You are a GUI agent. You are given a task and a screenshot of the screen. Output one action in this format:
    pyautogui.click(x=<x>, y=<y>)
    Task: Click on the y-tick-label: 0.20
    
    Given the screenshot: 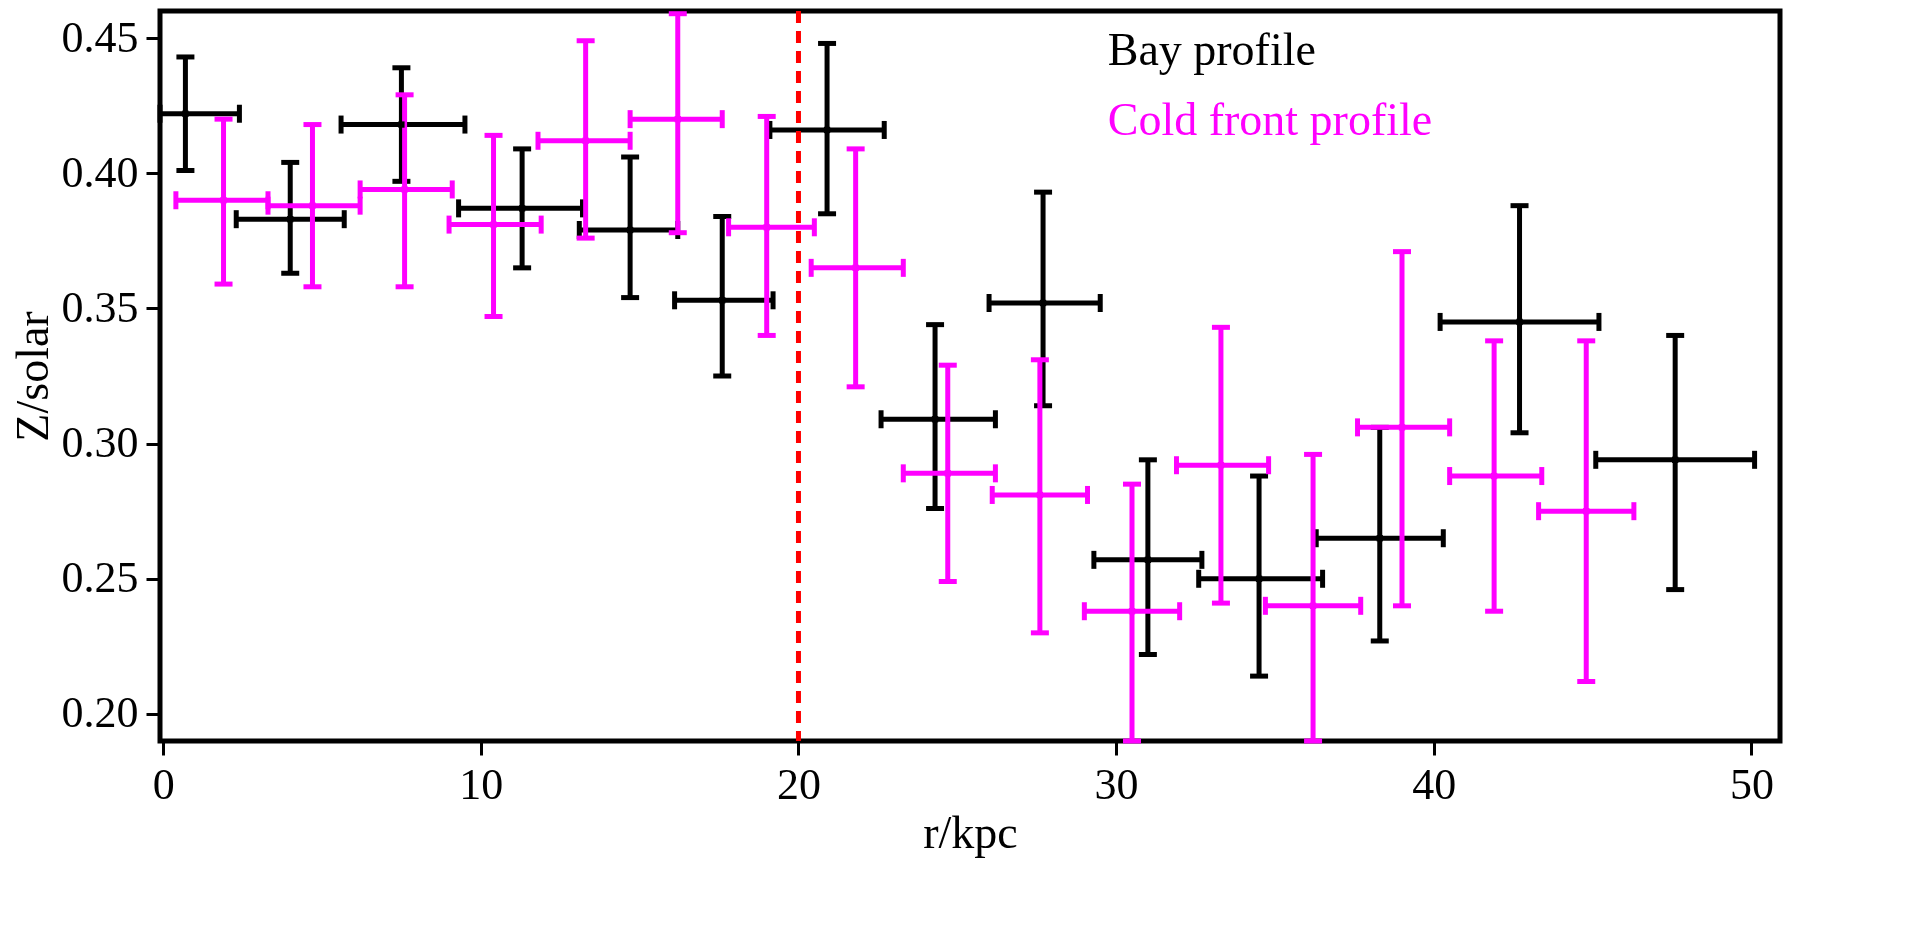 What is the action you would take?
    pyautogui.click(x=100, y=713)
    